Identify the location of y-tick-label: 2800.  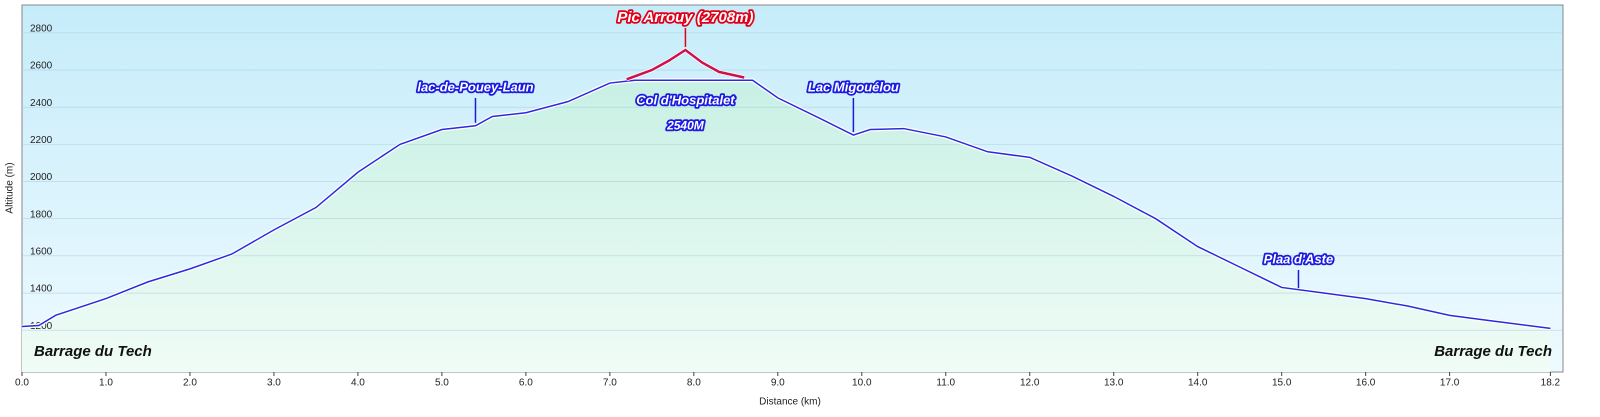
(41, 29).